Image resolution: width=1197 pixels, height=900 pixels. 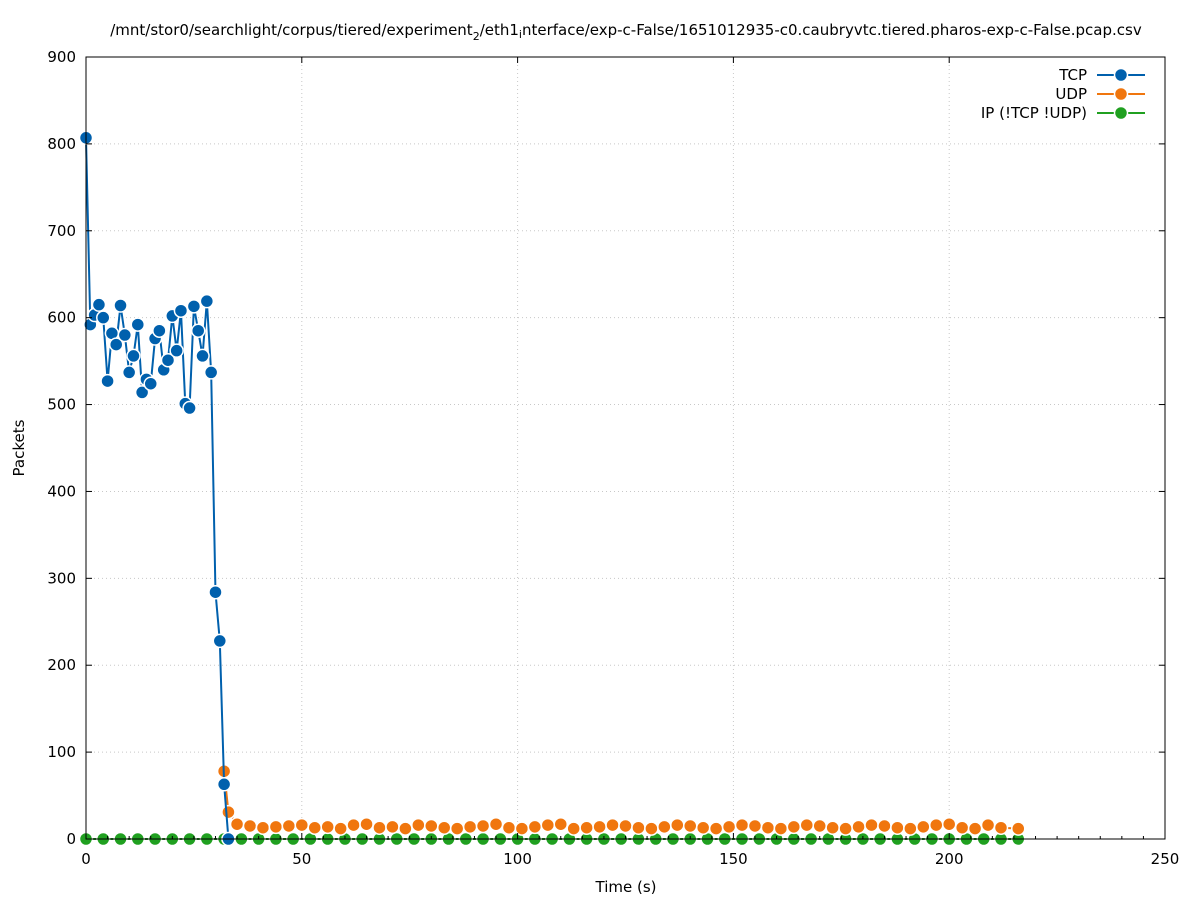 What do you see at coordinates (61, 57) in the screenshot?
I see `y-tick-label: 900` at bounding box center [61, 57].